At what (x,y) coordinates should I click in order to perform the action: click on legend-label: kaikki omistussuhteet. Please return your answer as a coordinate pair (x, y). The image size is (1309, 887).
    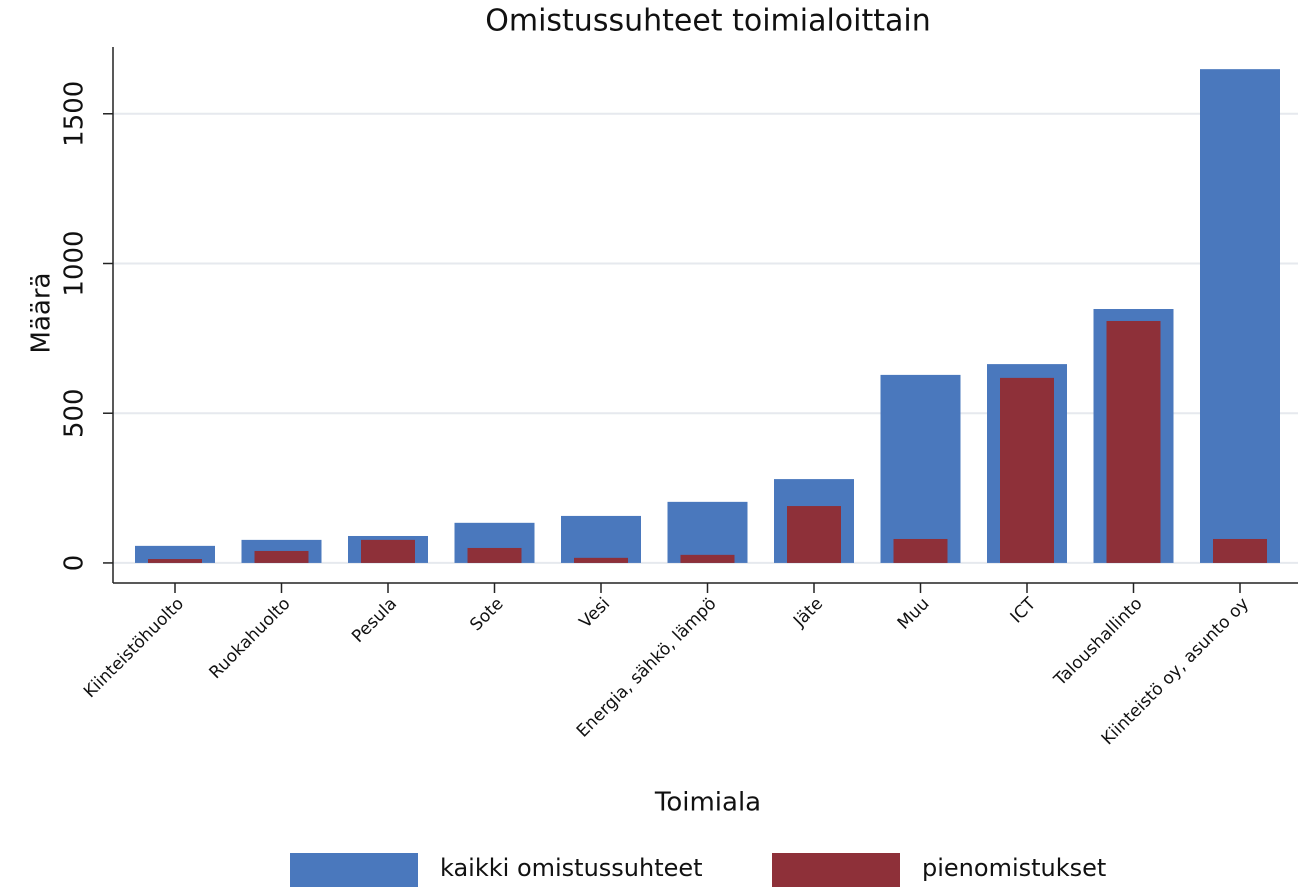
    Looking at the image, I should click on (571, 868).